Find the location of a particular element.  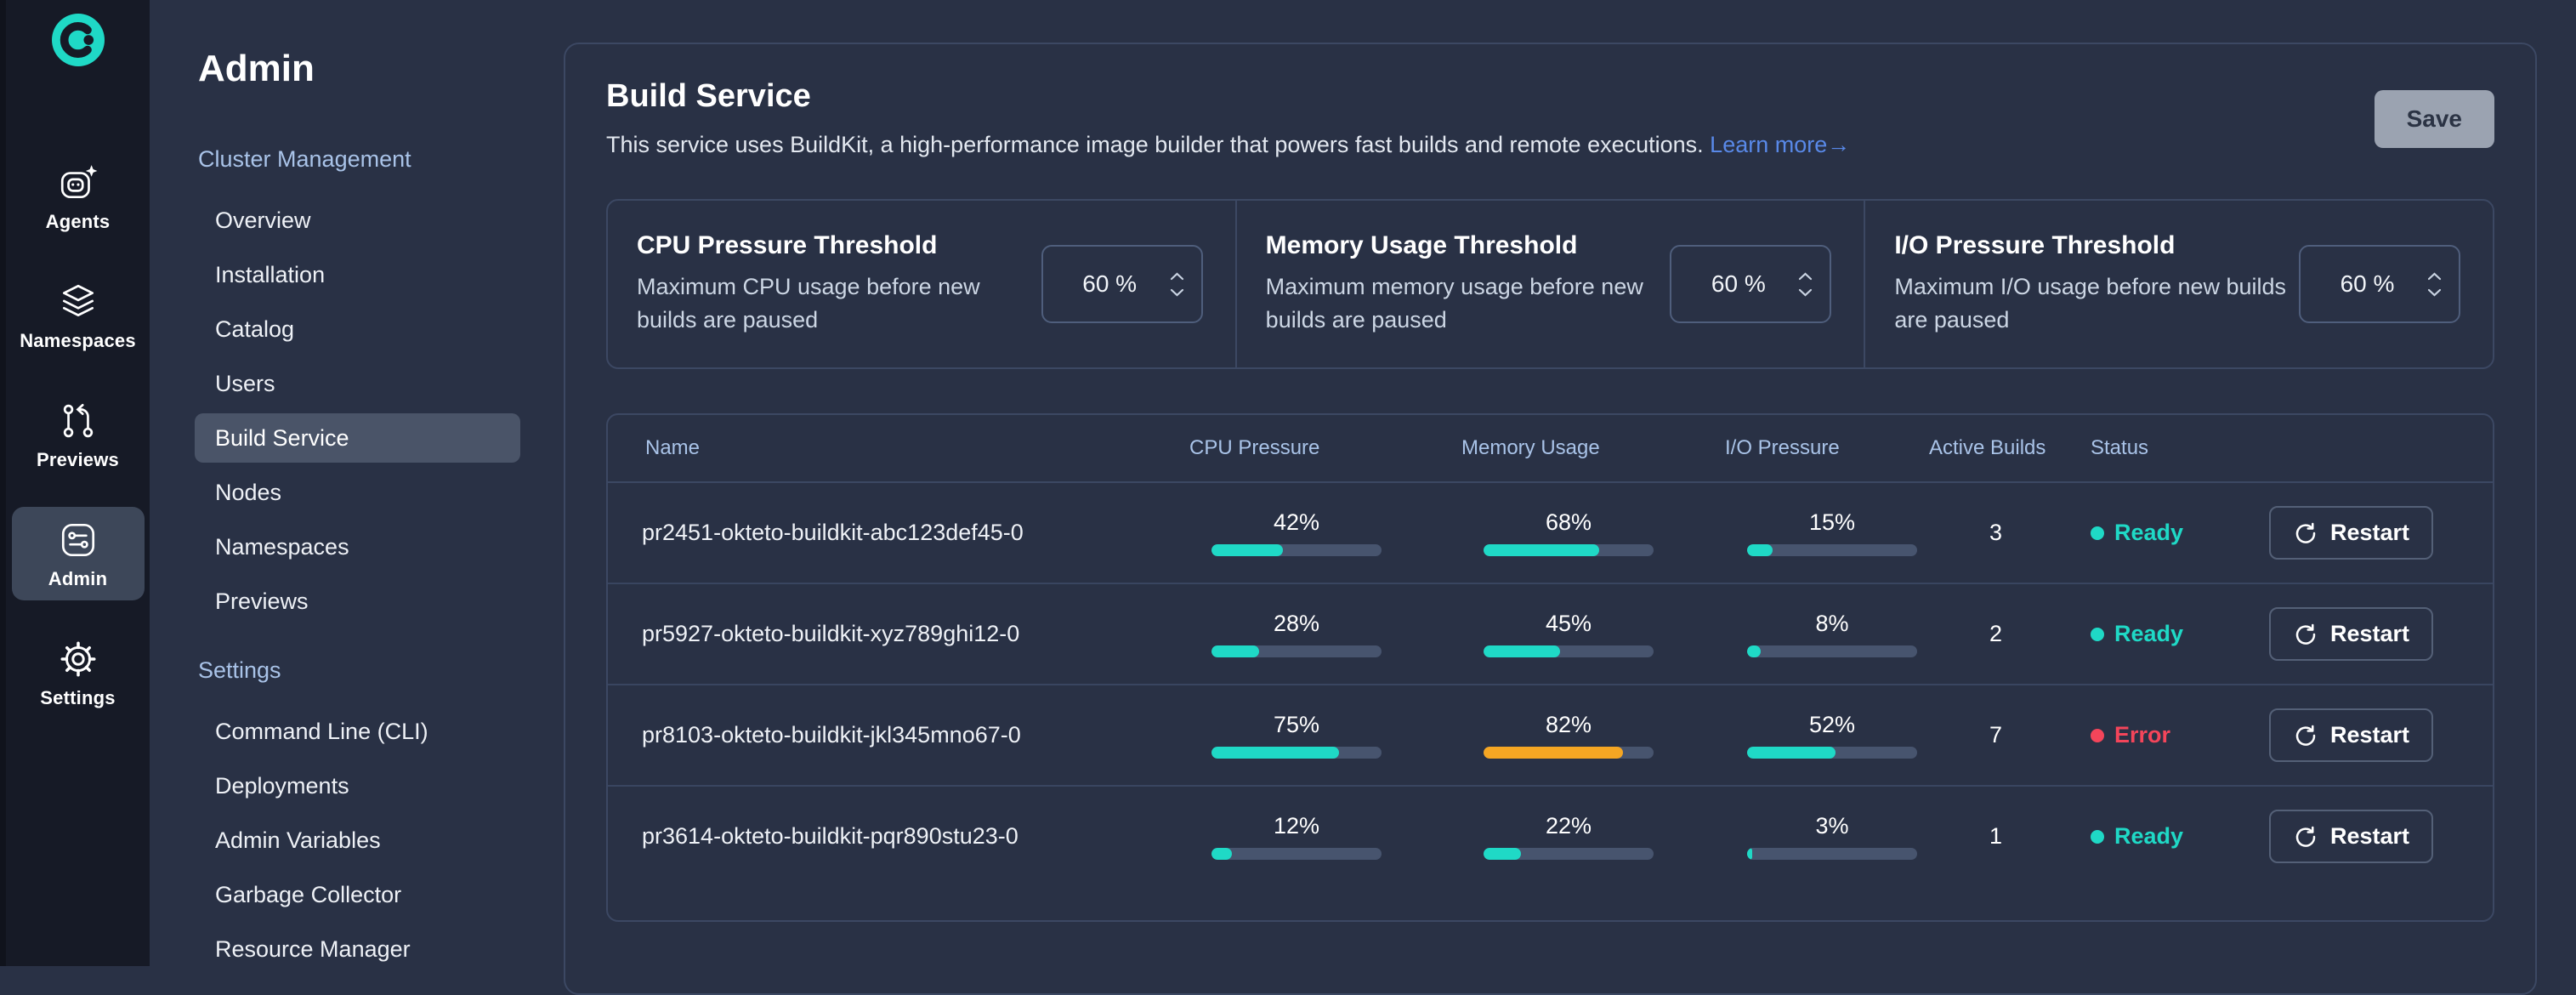

cpu-threshold-stepper: 60 % is located at coordinates (1122, 284).